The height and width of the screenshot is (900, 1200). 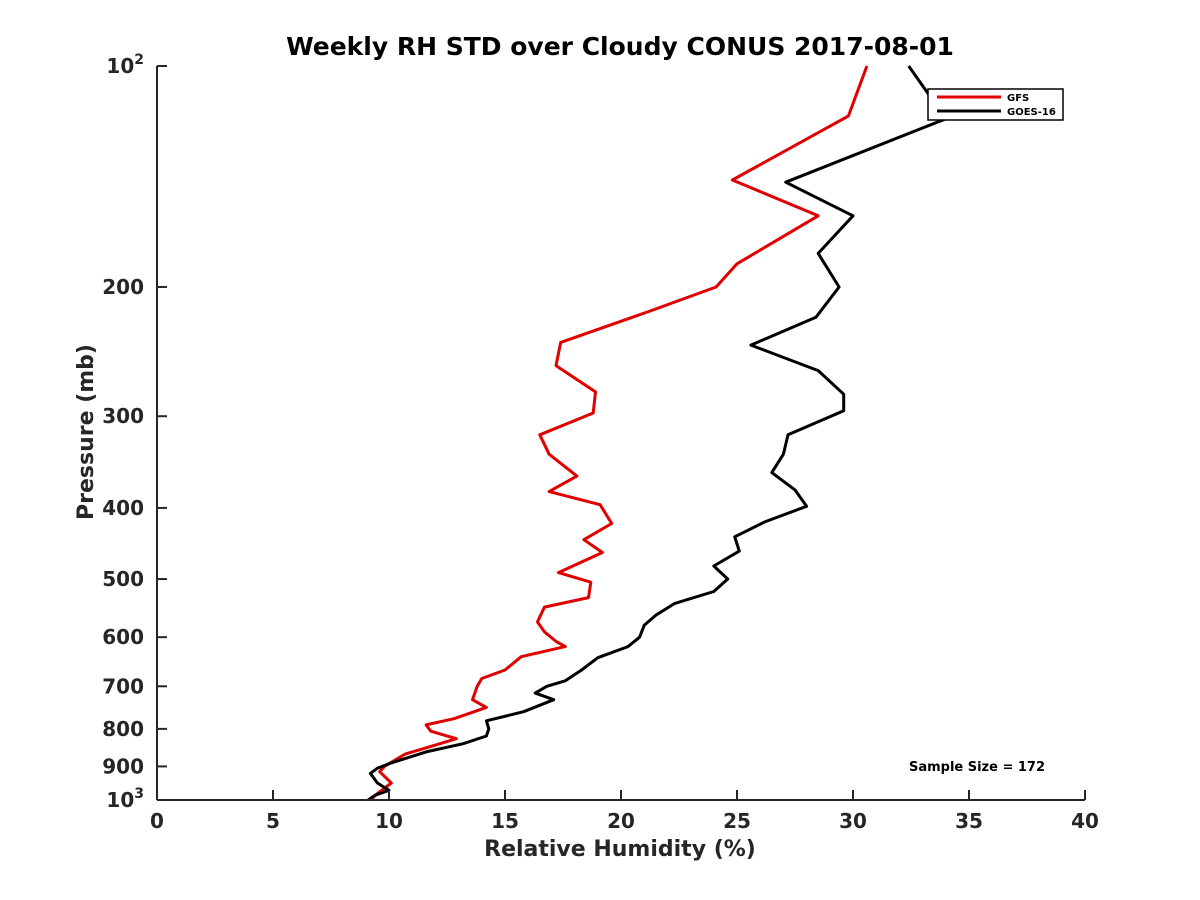 What do you see at coordinates (123, 729) in the screenshot?
I see `y-tick-label: 800` at bounding box center [123, 729].